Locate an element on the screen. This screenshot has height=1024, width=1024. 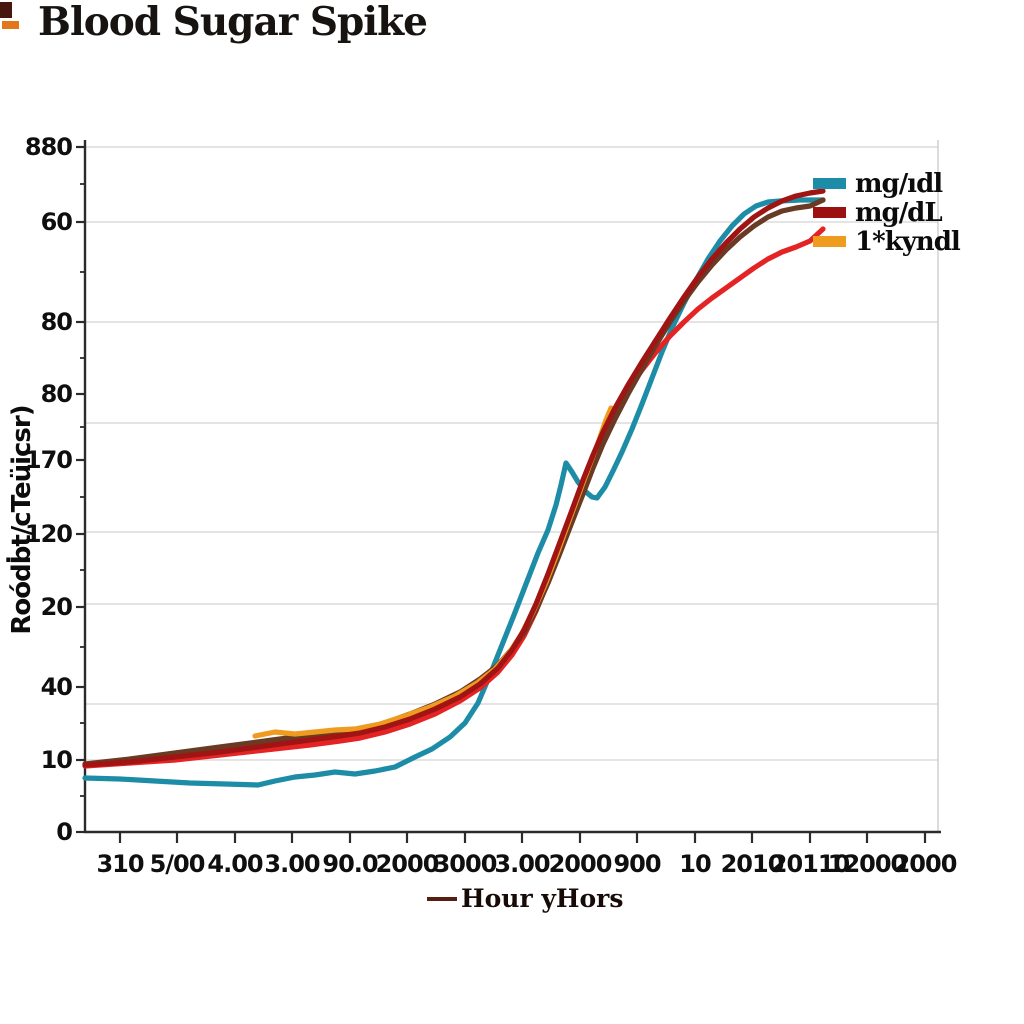
x-tick-label: 310 is located at coordinates (120, 864).